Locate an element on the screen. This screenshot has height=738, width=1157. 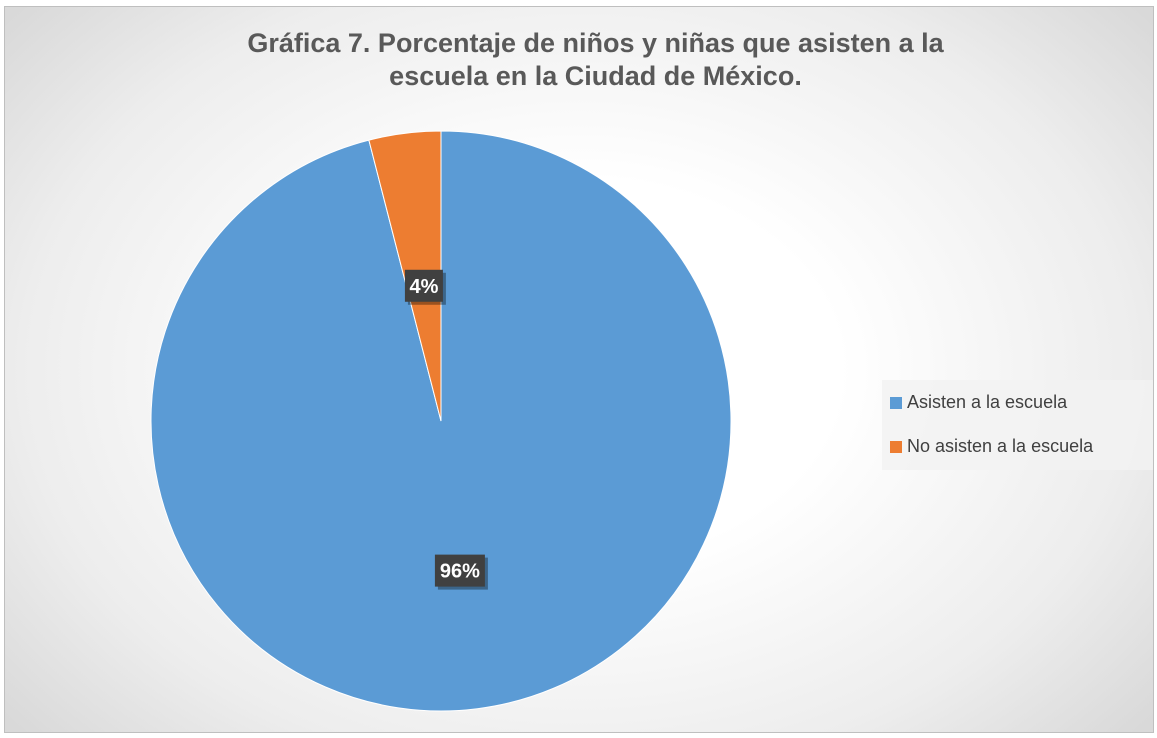
legend-swatch-no-asisten is located at coordinates (896, 446).